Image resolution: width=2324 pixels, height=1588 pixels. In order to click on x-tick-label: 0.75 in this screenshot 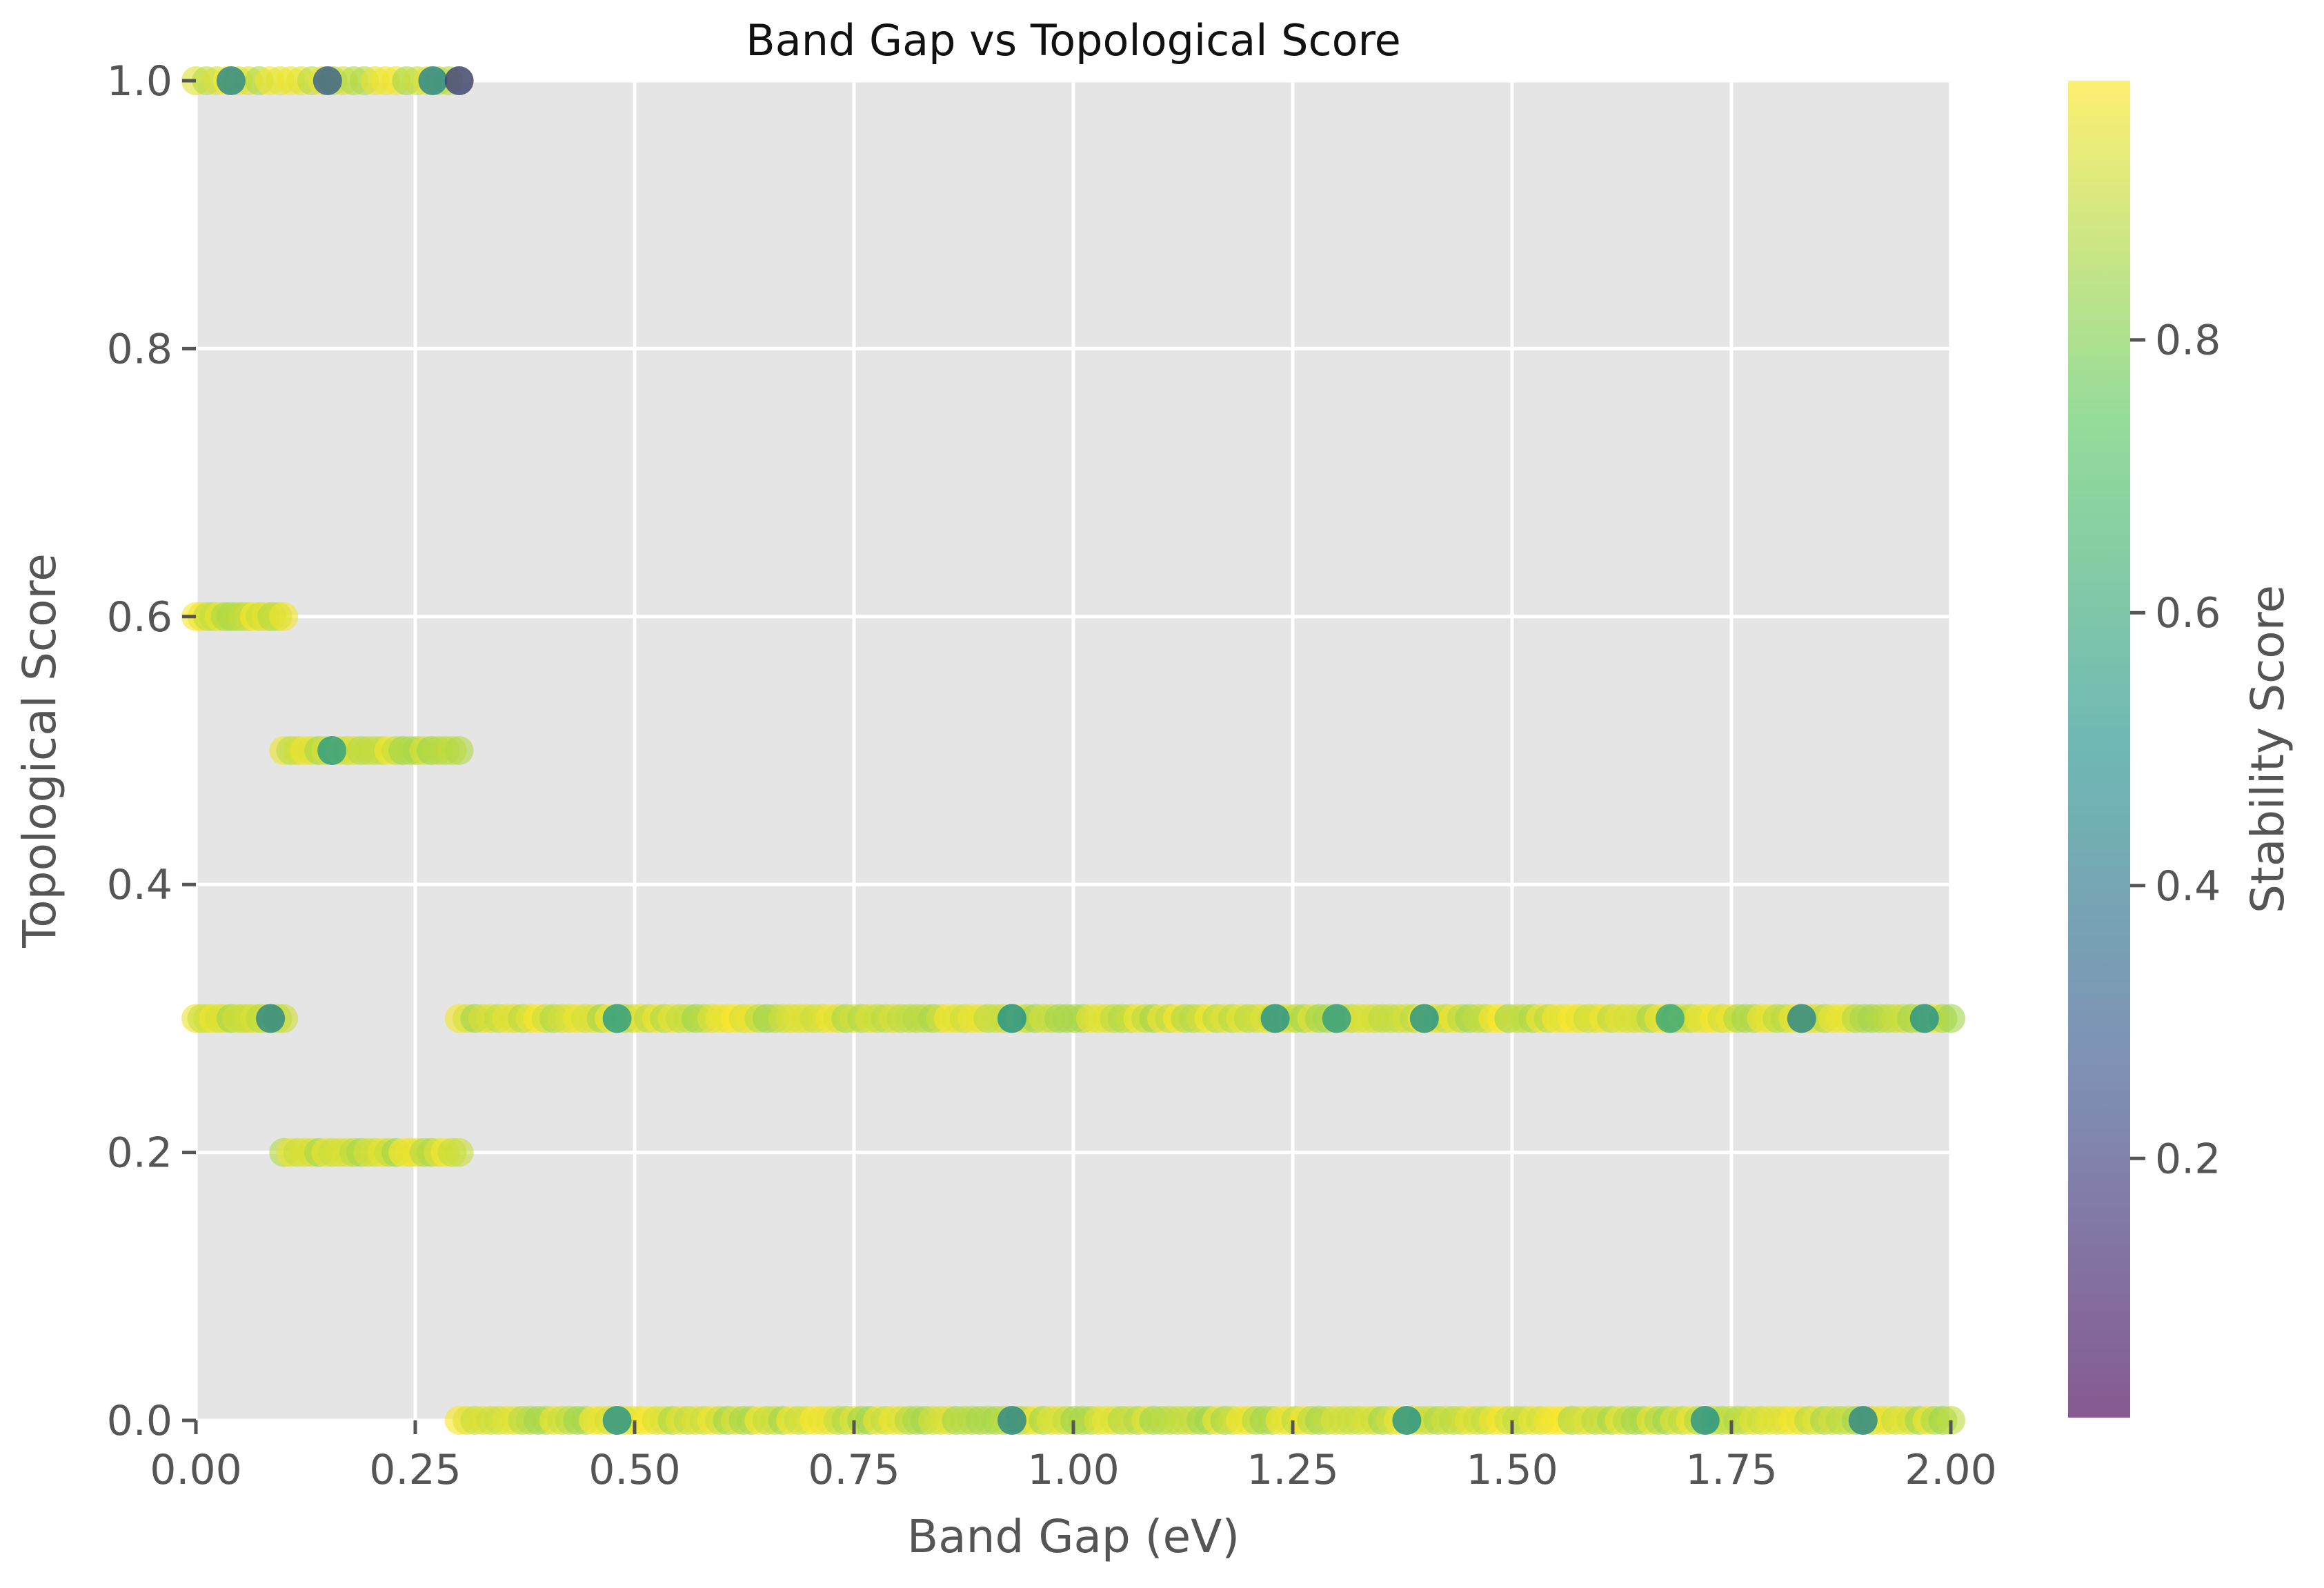, I will do `click(854, 1470)`.